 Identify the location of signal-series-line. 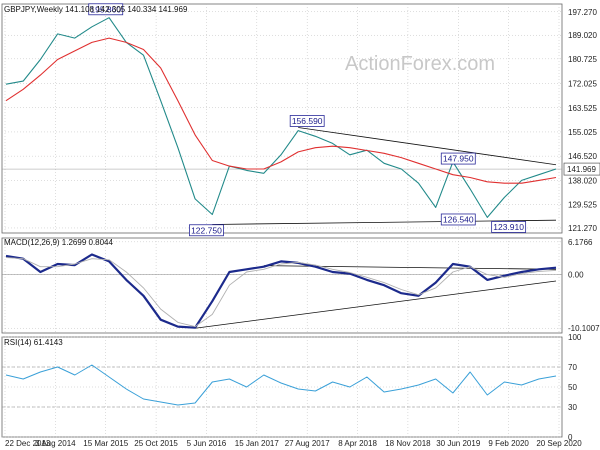
(281, 292).